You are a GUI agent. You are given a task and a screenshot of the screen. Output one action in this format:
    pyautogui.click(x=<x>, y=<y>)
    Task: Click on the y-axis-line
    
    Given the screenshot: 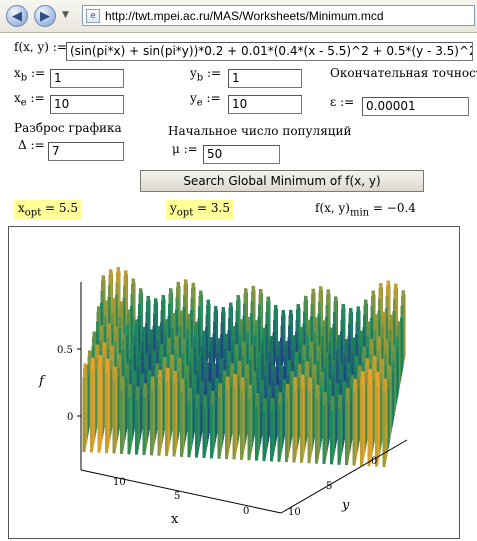 What is the action you would take?
    pyautogui.click(x=344, y=476)
    